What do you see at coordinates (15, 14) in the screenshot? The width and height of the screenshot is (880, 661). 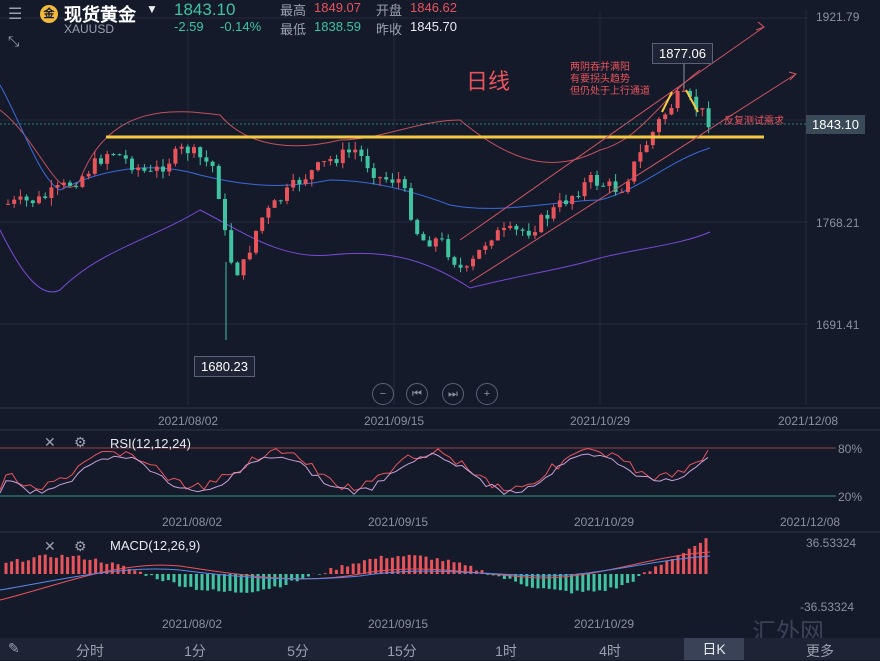 I see `menu-icon: ☰` at bounding box center [15, 14].